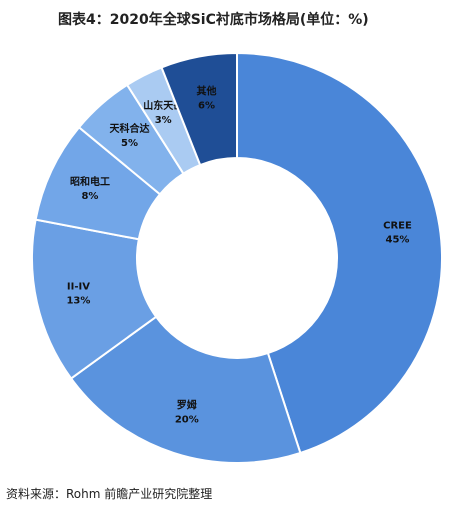 This screenshot has height=513, width=466. I want to click on value-label: 8%, so click(89, 196).